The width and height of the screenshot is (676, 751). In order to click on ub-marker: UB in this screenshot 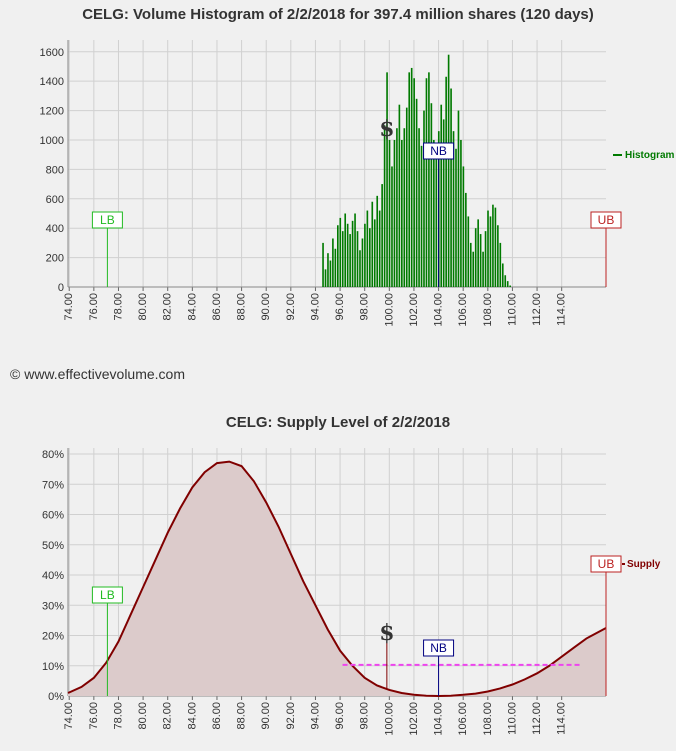, I will do `click(606, 564)`.